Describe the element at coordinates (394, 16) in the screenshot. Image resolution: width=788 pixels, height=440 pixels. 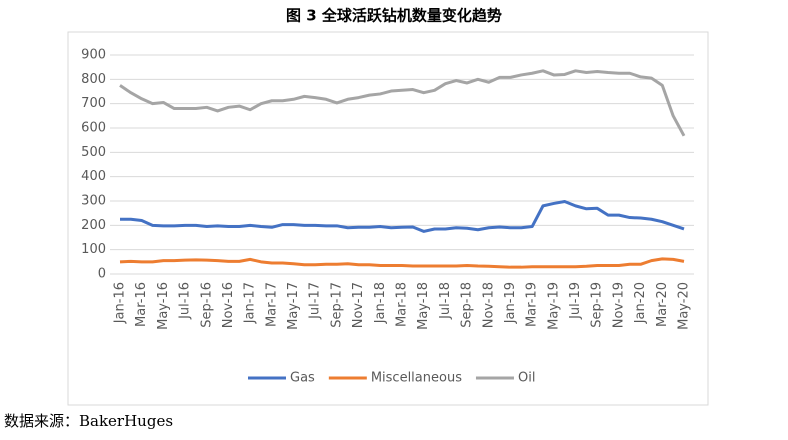
I see `chart-title: 图 3 全球活跃钻机数量变化趋势` at that location.